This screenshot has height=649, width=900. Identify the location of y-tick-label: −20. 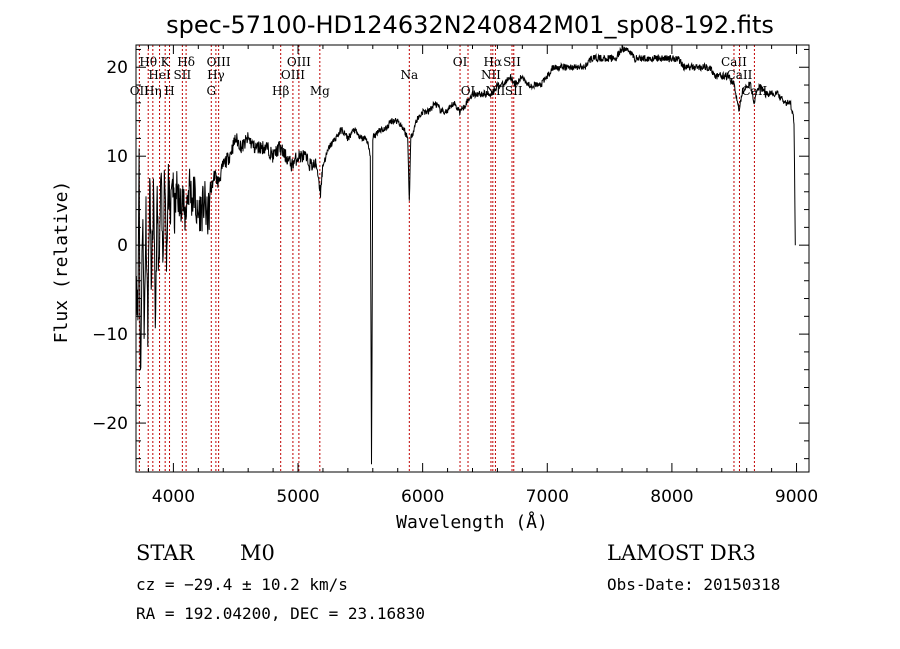
(110, 424).